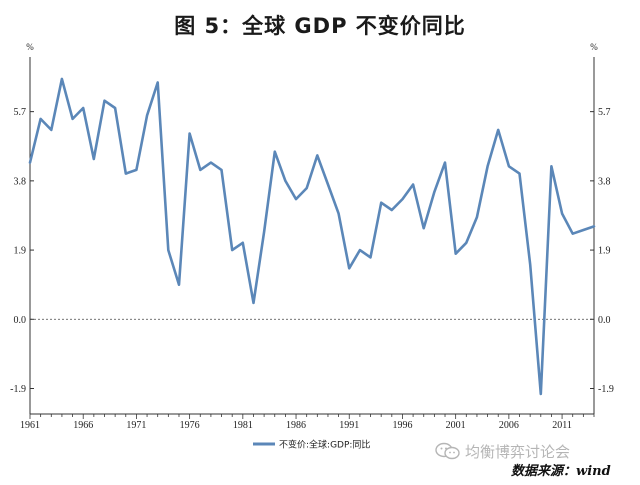 The height and width of the screenshot is (485, 640). I want to click on x-tick-label: 1991, so click(349, 425).